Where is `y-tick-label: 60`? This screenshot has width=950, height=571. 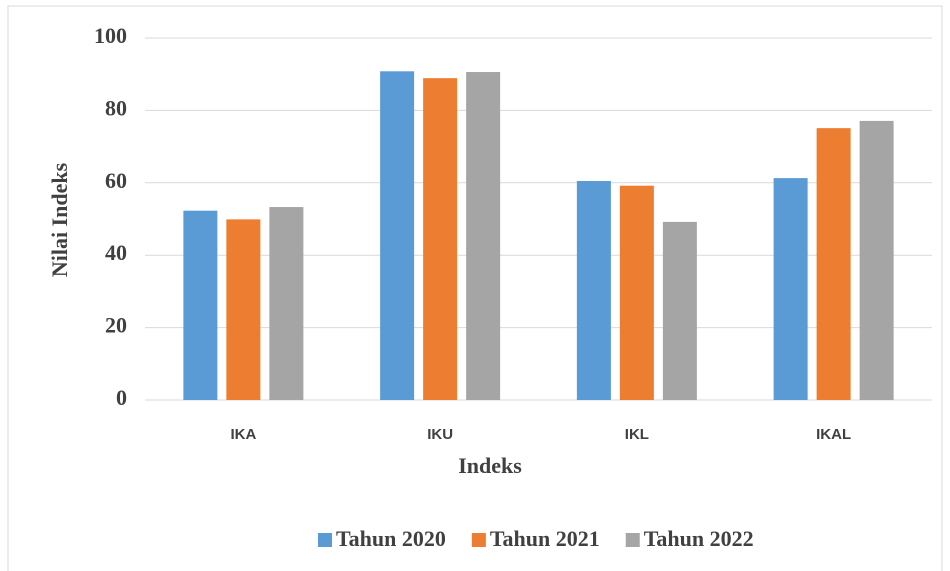
y-tick-label: 60 is located at coordinates (116, 180).